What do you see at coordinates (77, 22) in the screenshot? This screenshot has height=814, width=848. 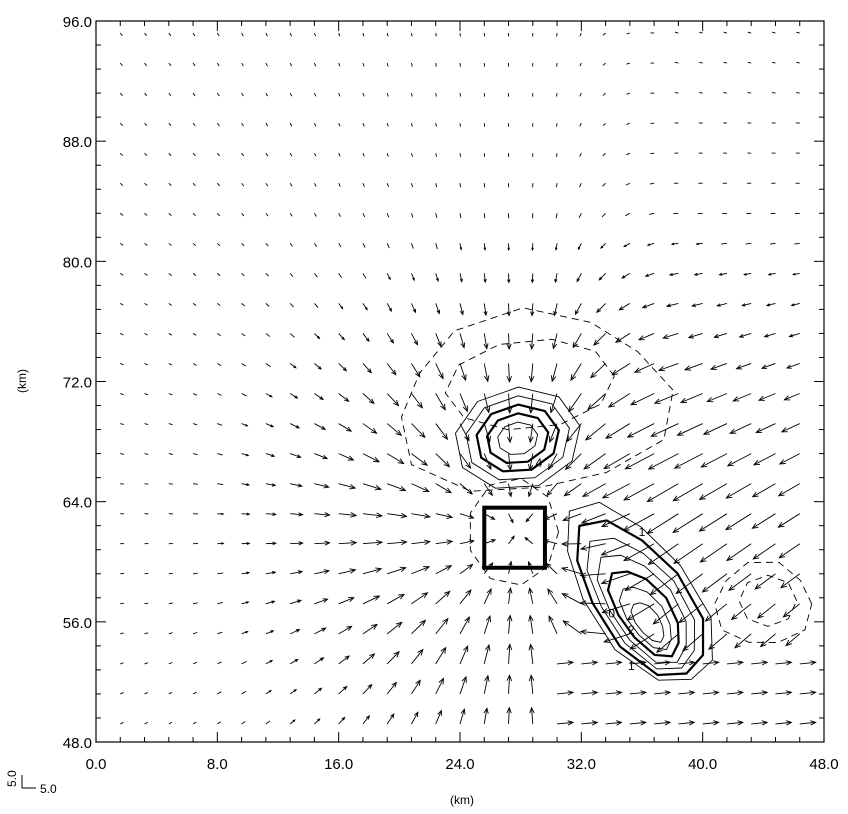 I see `y-tick-label: 96.0` at bounding box center [77, 22].